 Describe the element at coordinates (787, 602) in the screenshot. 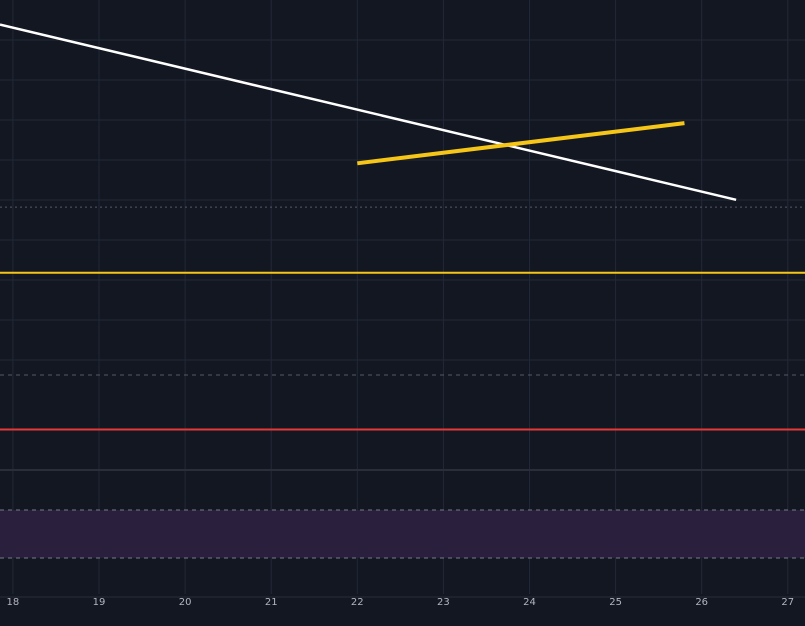

I see `x-tick-label: 27` at that location.